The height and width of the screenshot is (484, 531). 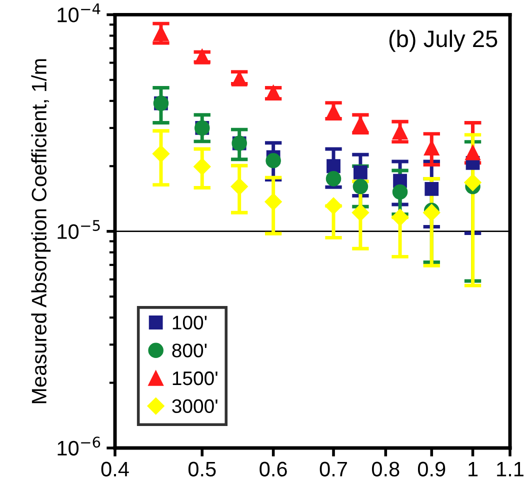 What do you see at coordinates (195, 378) in the screenshot?
I see `legend-label: 1500'` at bounding box center [195, 378].